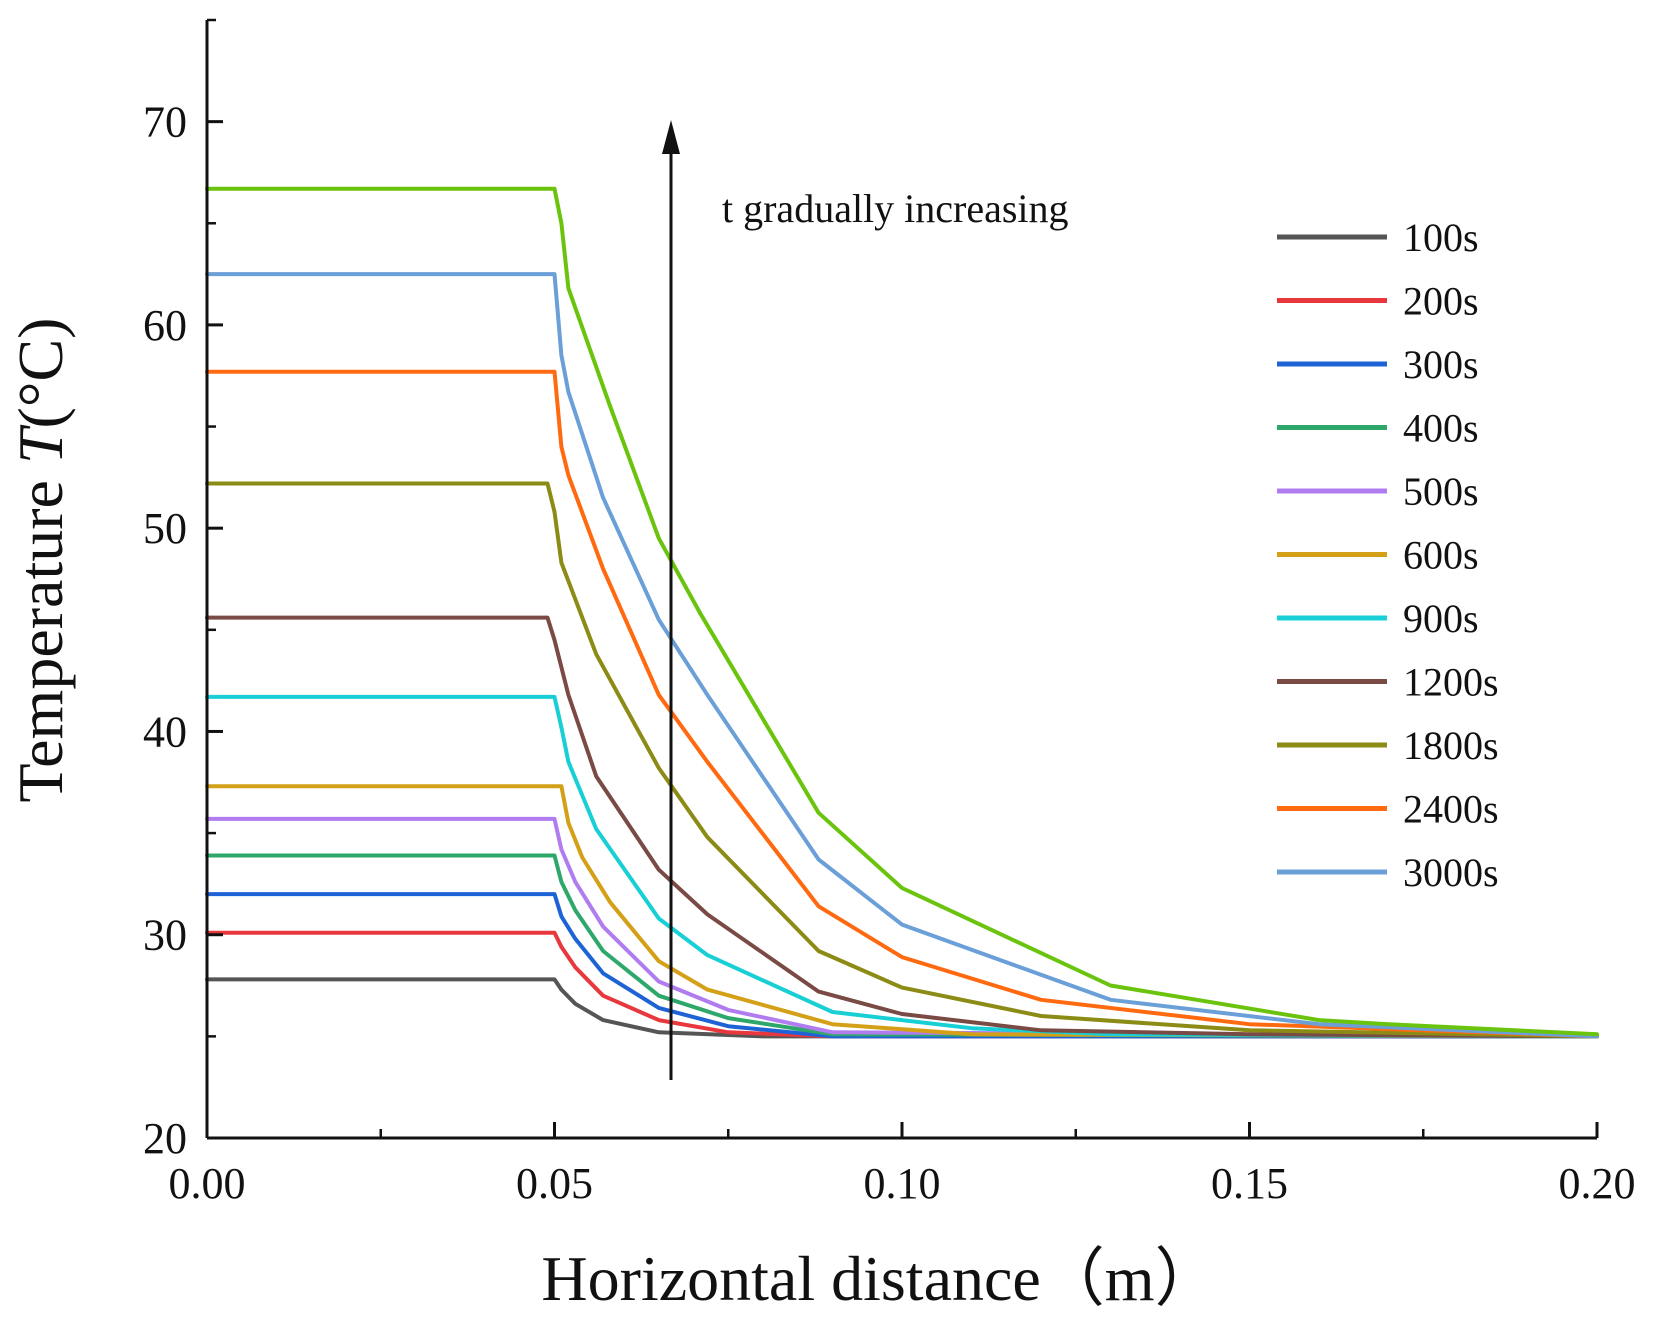 The image size is (1656, 1336). What do you see at coordinates (1441, 491) in the screenshot?
I see `legend-label-500s: 500s` at bounding box center [1441, 491].